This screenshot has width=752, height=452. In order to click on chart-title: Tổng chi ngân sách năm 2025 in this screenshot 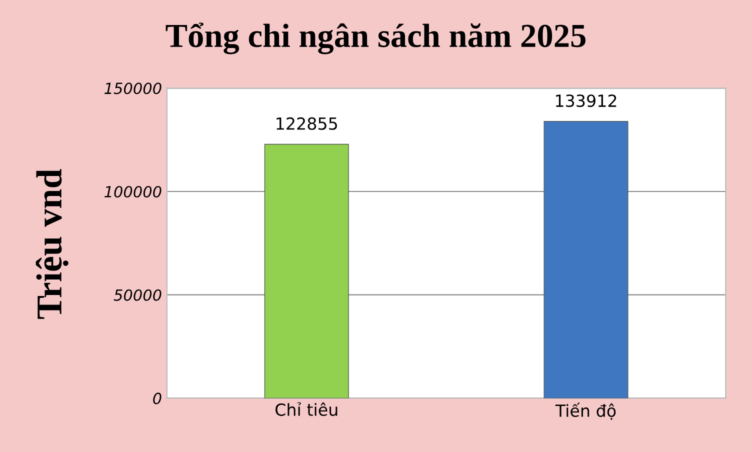, I will do `click(376, 38)`.